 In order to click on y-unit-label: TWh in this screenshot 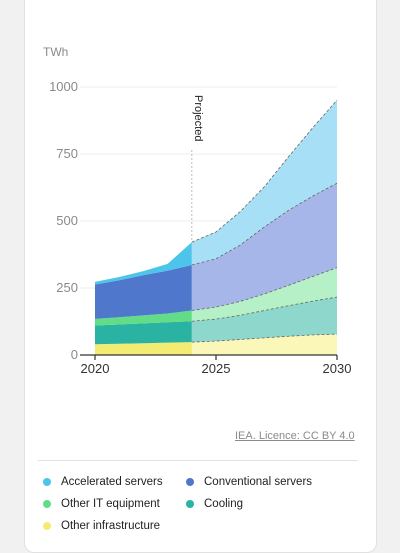, I will do `click(55, 52)`.